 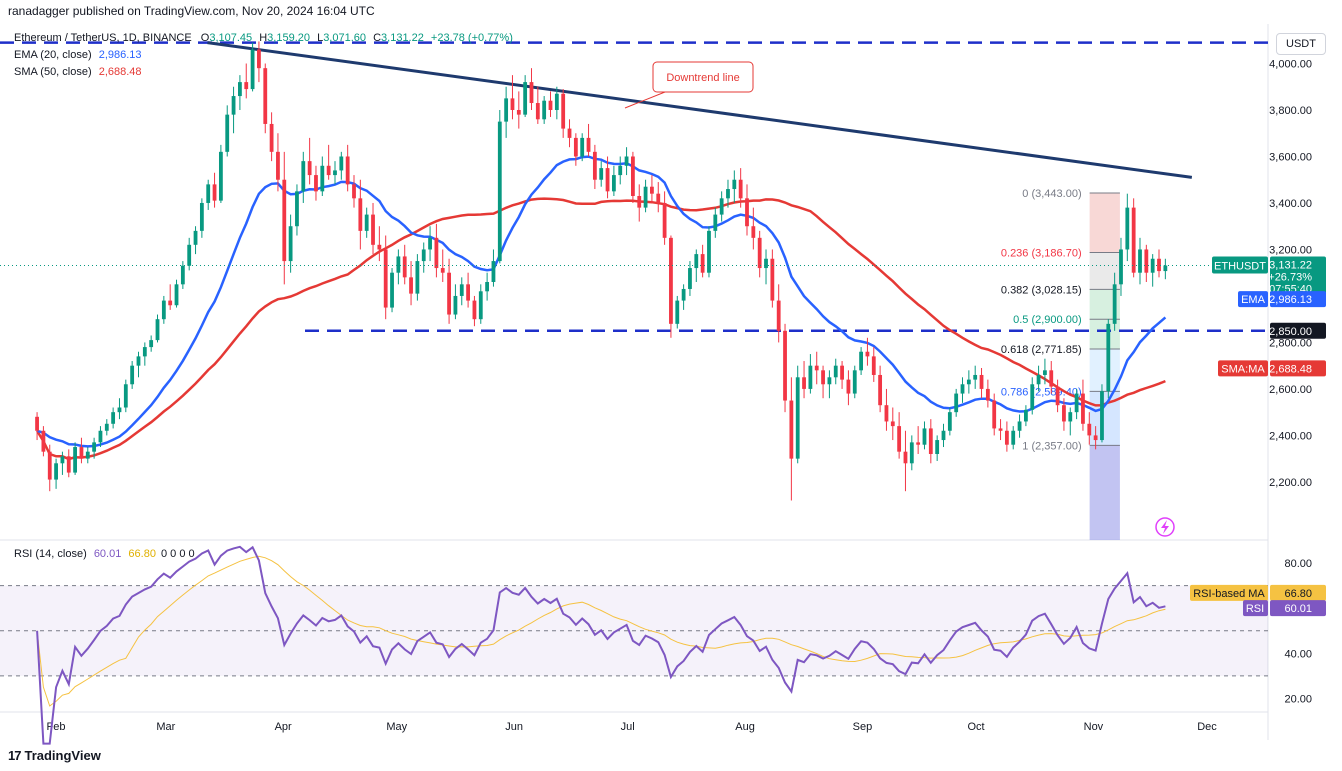 I want to click on high-label: H, so click(x=263, y=38).